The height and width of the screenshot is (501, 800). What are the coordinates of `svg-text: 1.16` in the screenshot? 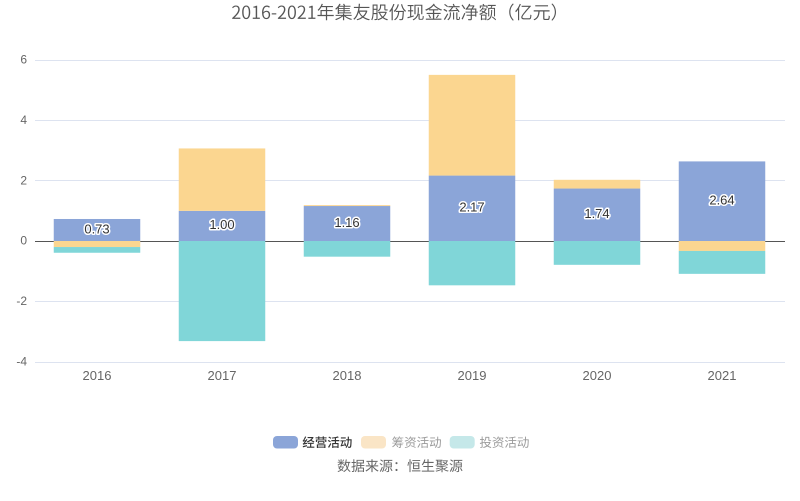 It's located at (346, 222).